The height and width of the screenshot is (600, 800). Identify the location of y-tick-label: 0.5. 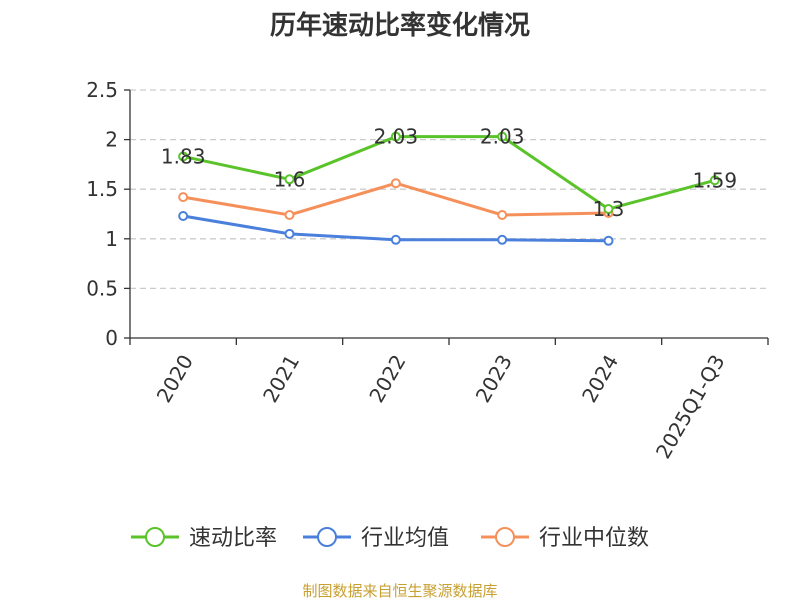
(102, 288).